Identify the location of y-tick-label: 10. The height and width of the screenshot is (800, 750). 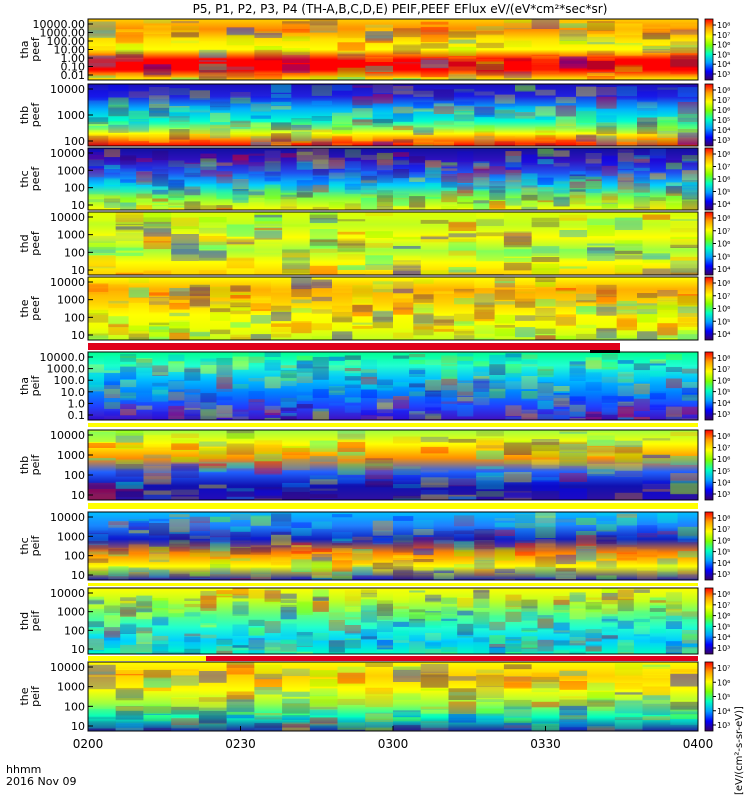
(78, 335).